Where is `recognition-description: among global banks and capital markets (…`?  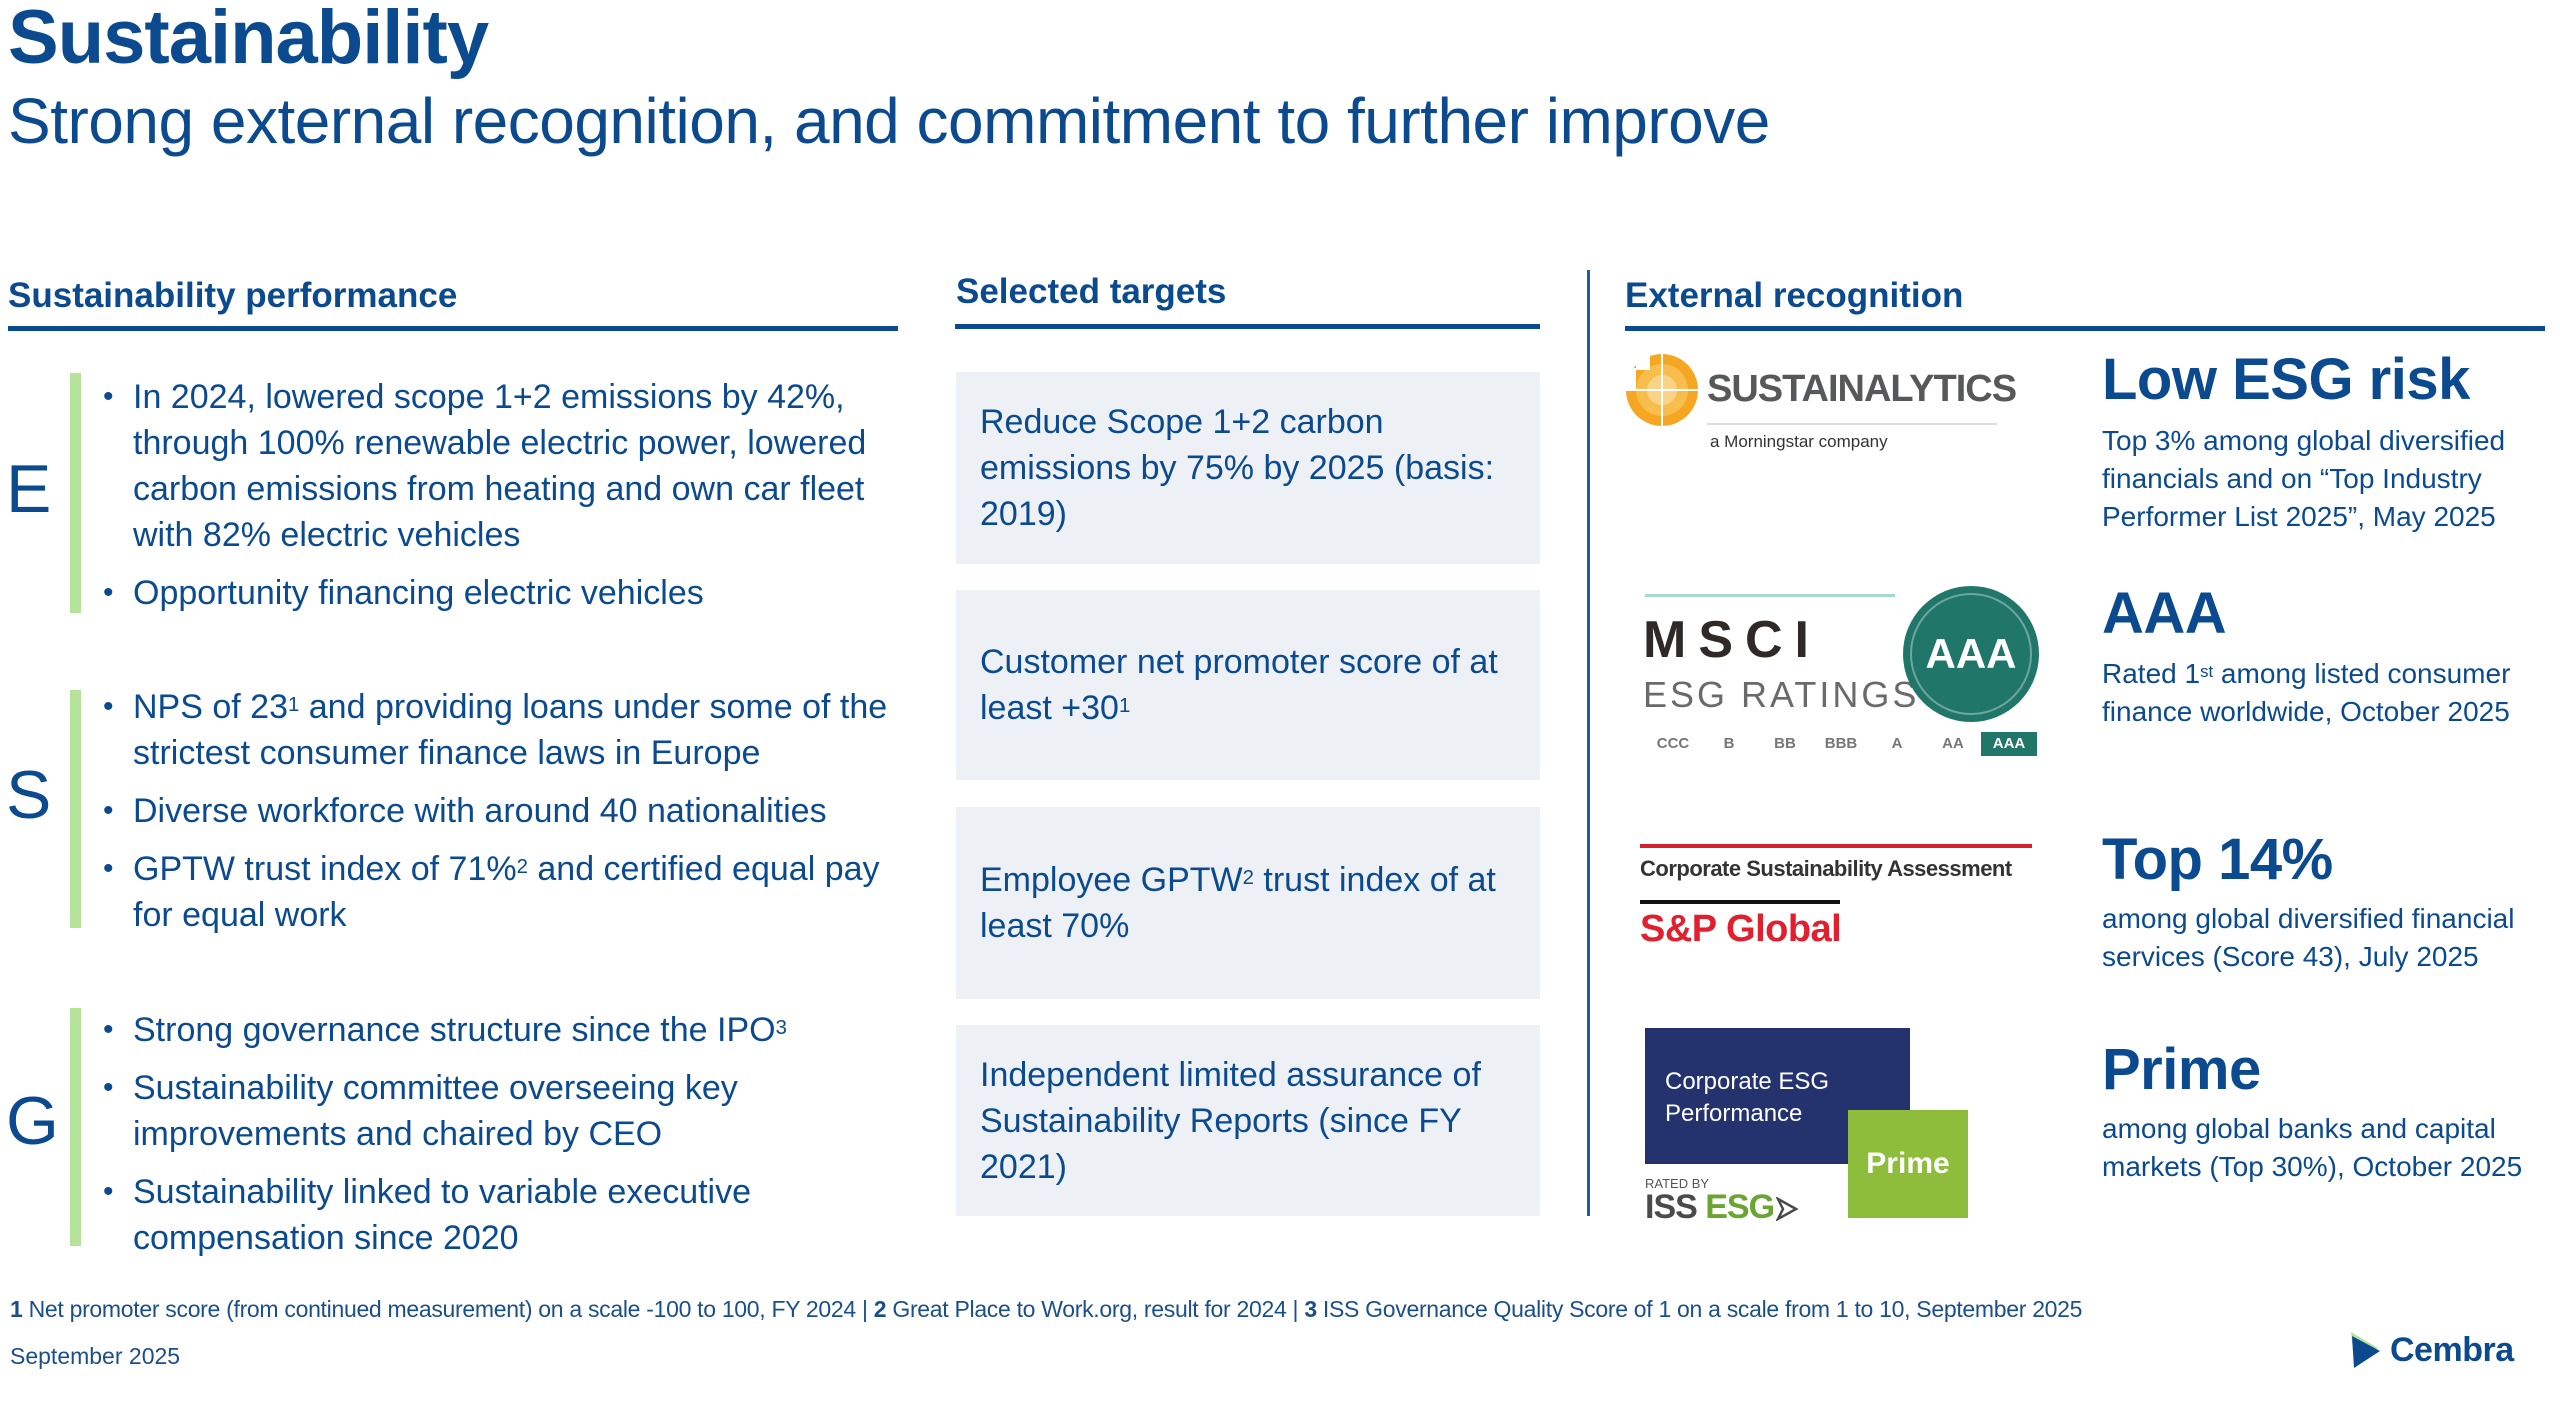
recognition-description: among global banks and capital markets (… is located at coordinates (2312, 1147).